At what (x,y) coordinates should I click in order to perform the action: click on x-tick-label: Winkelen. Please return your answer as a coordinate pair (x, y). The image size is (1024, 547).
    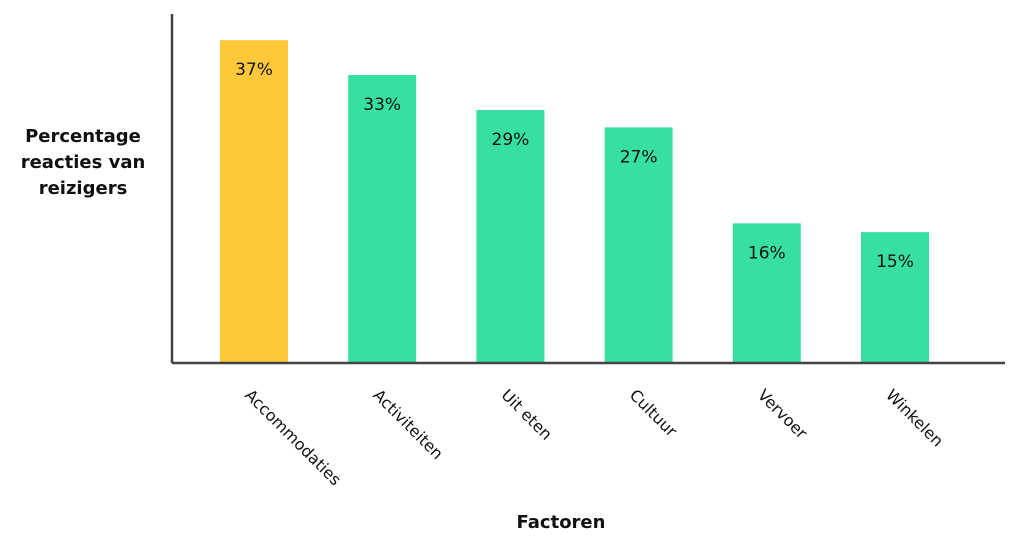
    Looking at the image, I should click on (914, 417).